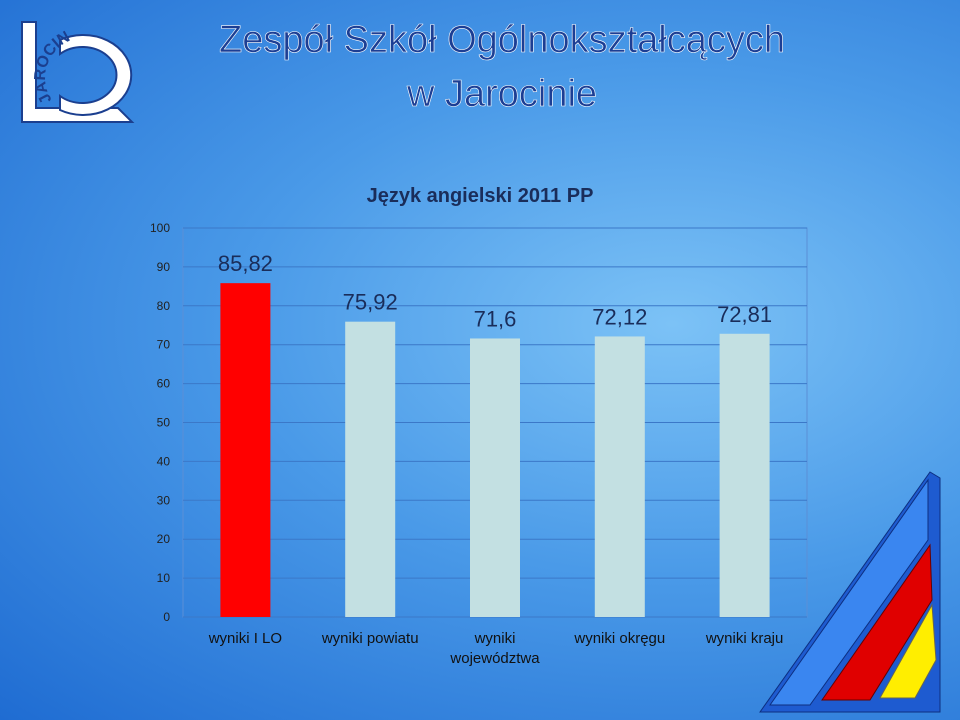 Image resolution: width=960 pixels, height=720 pixels. I want to click on logo: JAROCIN, so click(78, 72).